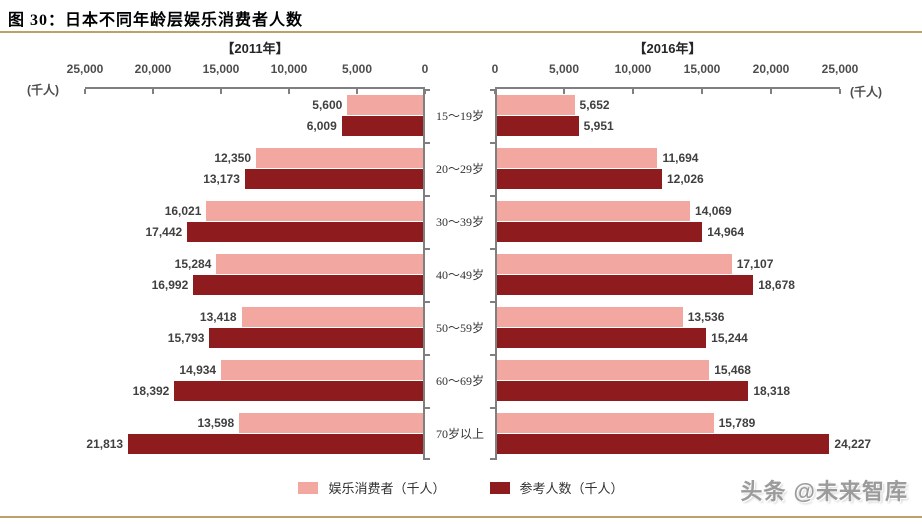 This screenshot has width=922, height=524. What do you see at coordinates (668, 105) in the screenshot?
I see `bar-line: 5,652` at bounding box center [668, 105].